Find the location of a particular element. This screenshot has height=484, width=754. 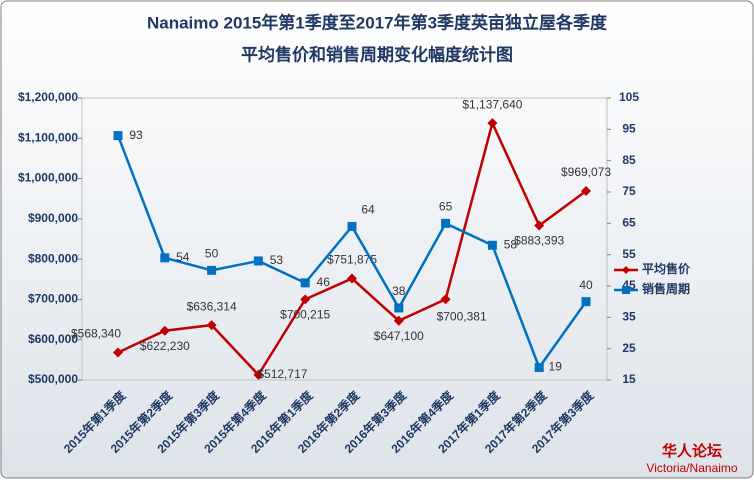

chart-title: Nanaimo 2015年第1季度至2017年第3季度英亩独立屋各季度 is located at coordinates (377, 22).